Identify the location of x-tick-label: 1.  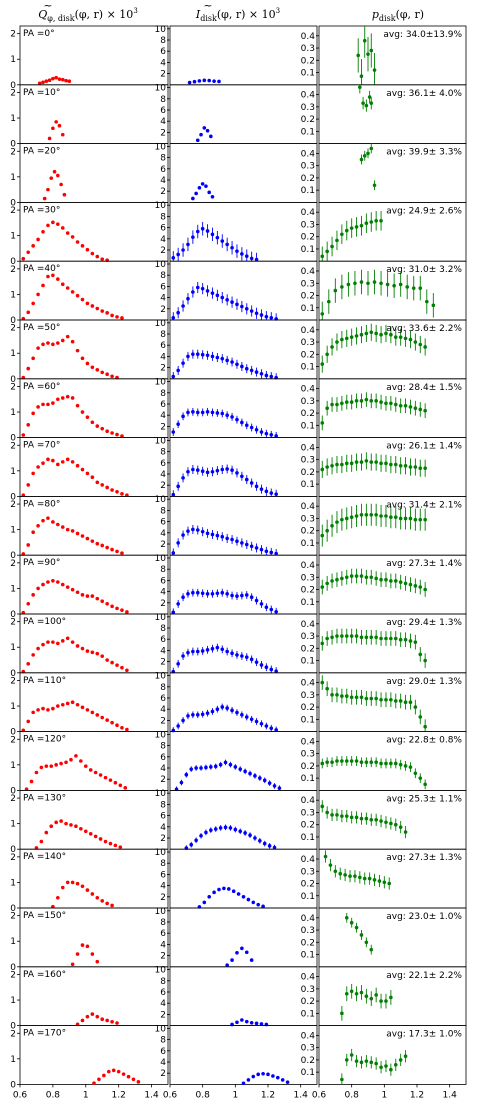
(384, 1095).